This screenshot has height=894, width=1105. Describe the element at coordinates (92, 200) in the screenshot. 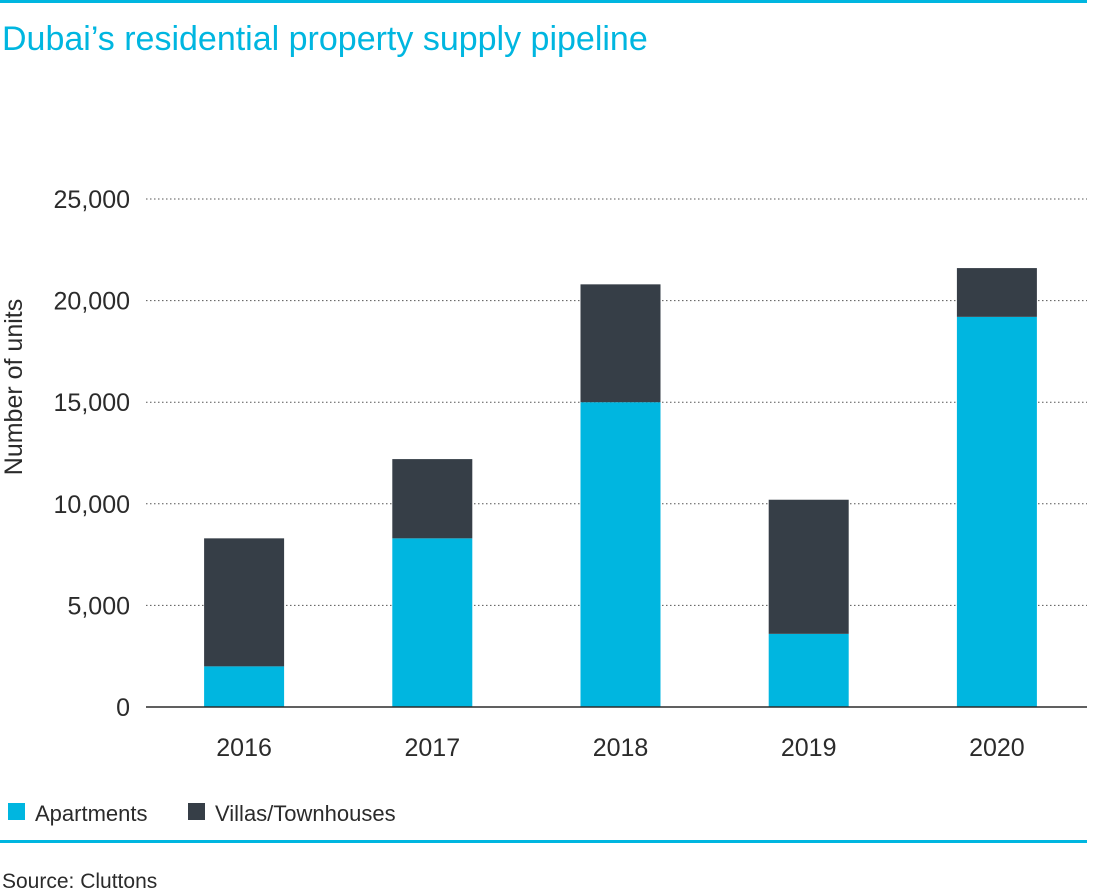

I see `y-tick-label: 25,000` at that location.